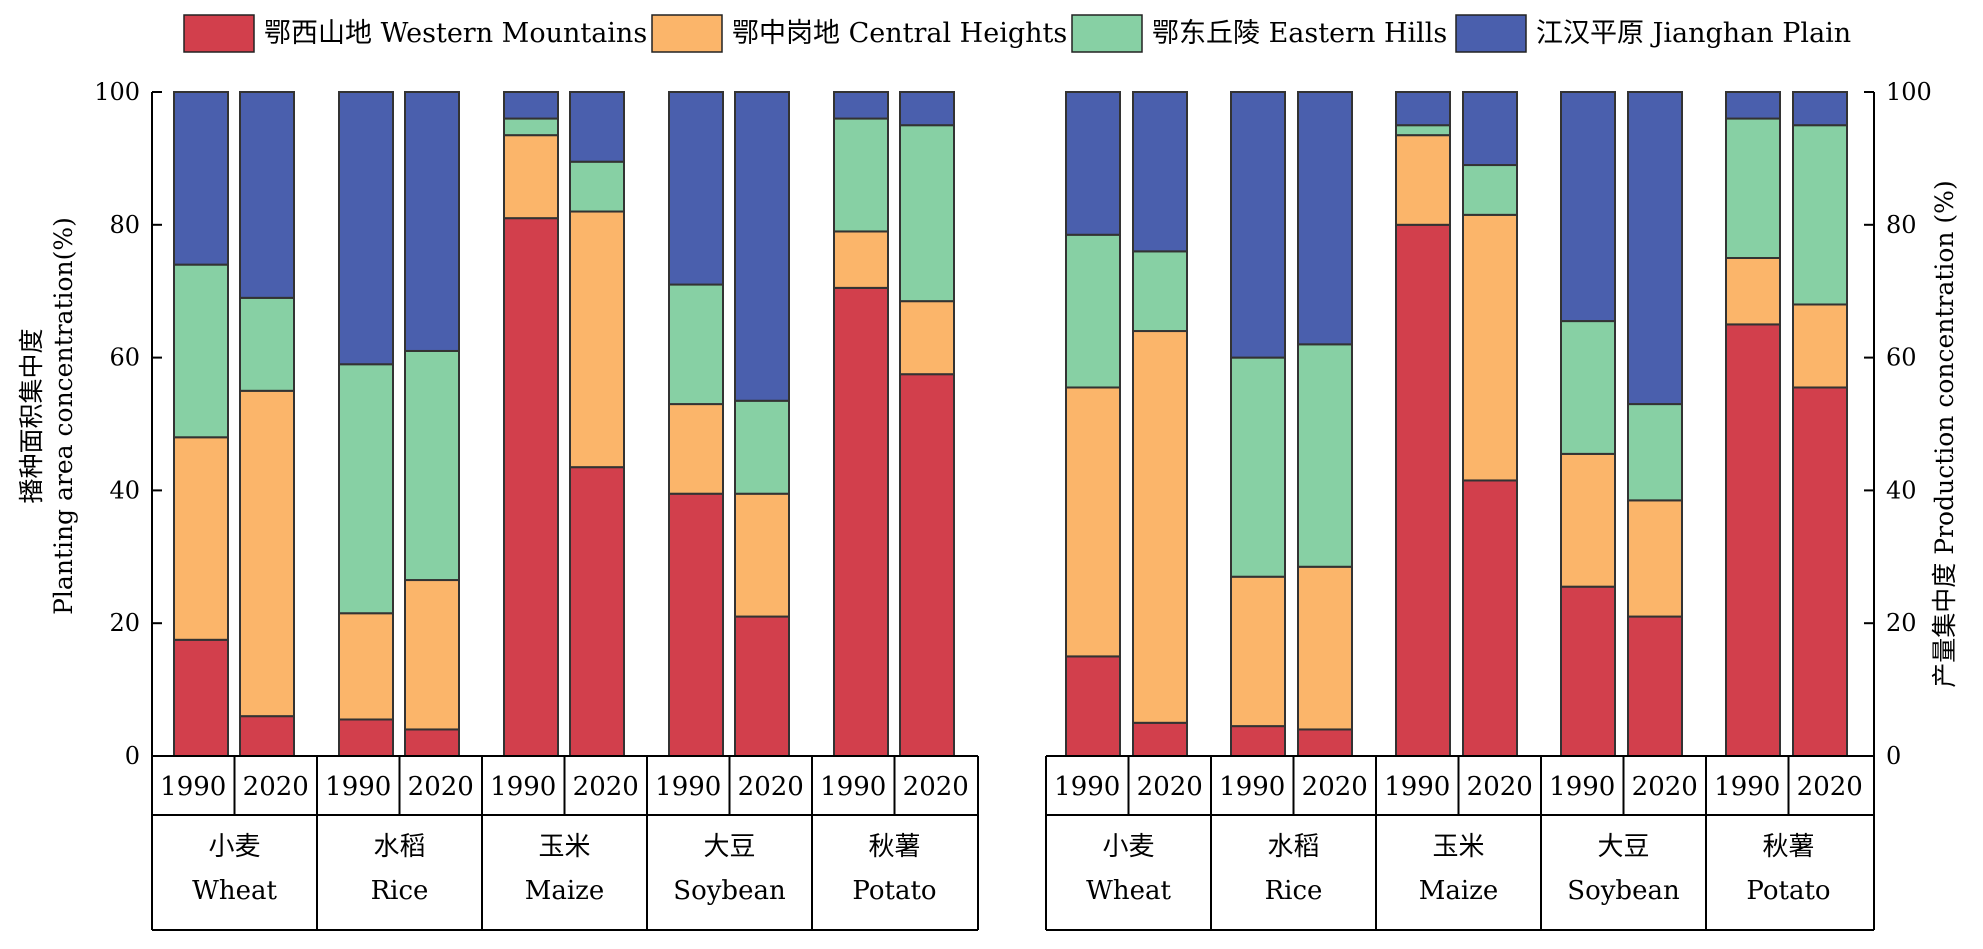 This screenshot has height=949, width=1983. I want to click on legend-swatch-east, so click(1107, 33).